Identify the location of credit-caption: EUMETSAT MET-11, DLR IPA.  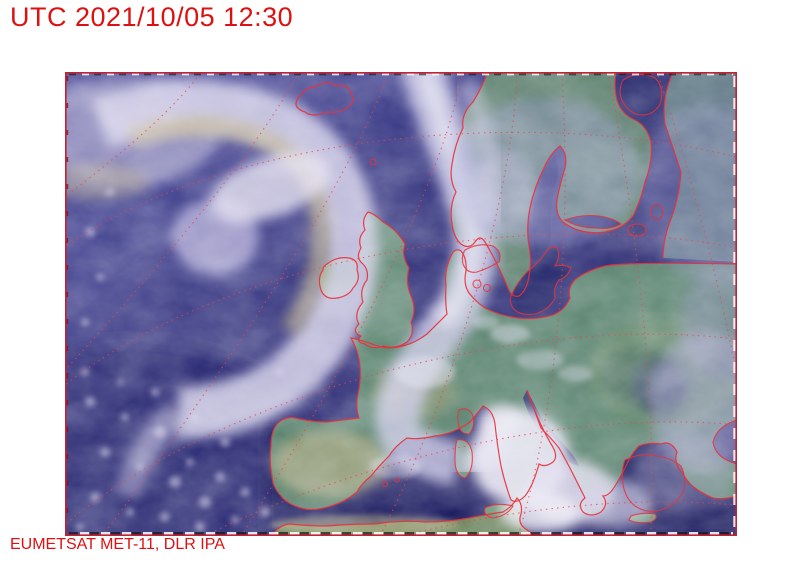
(117, 544).